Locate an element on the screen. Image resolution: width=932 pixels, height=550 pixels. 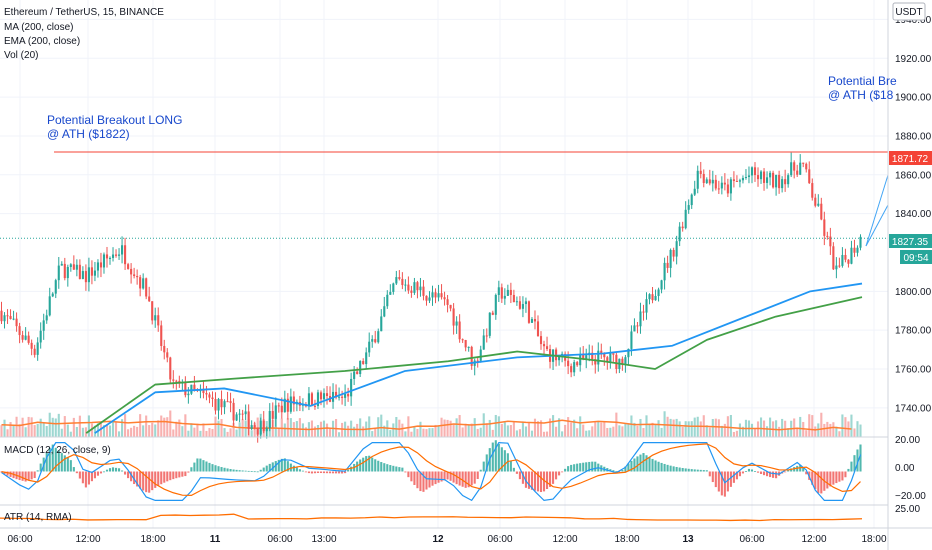
macd-panel is located at coordinates (431, 471).